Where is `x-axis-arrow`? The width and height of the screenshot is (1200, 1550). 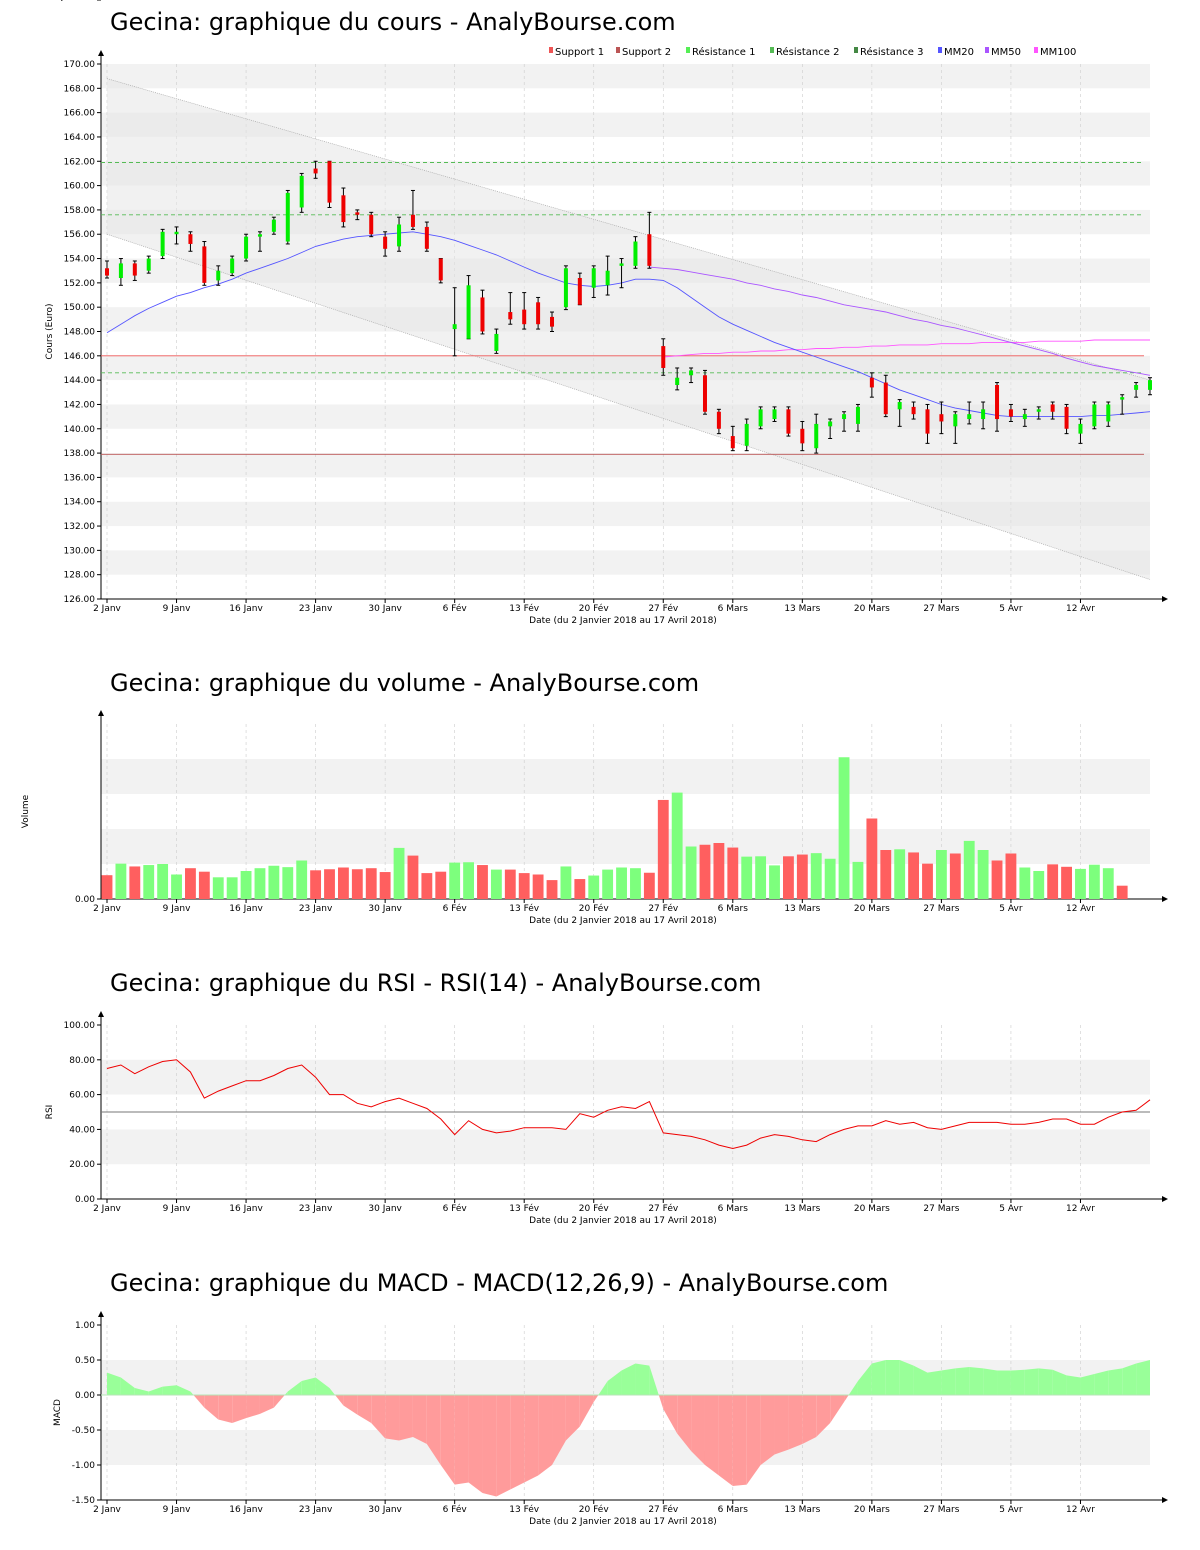 x-axis-arrow is located at coordinates (1165, 899).